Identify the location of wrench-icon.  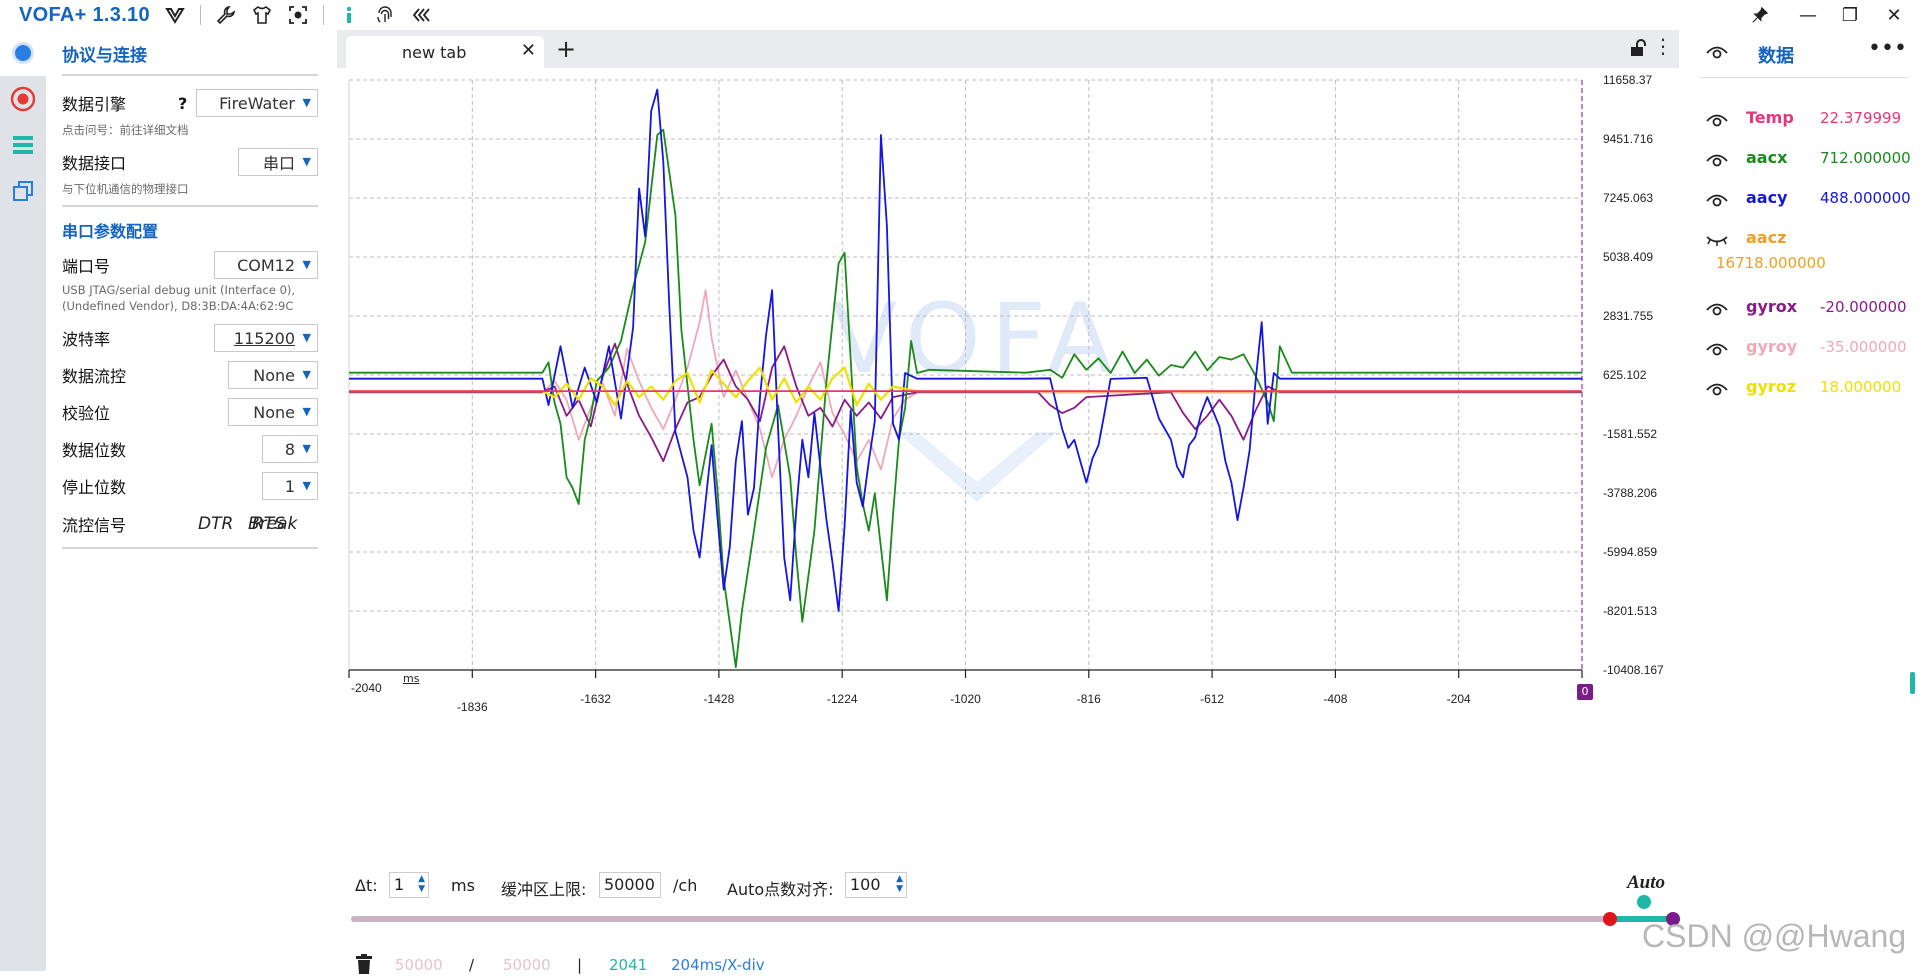
(226, 15).